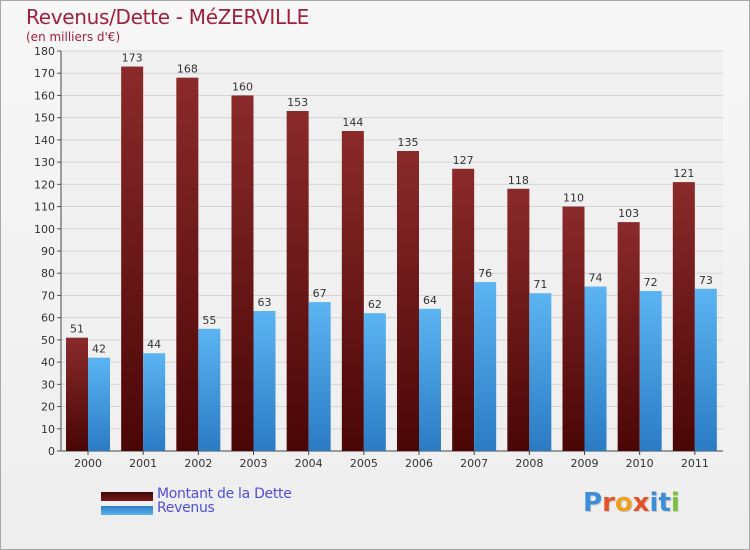  What do you see at coordinates (44, 207) in the screenshot?
I see `y-tick-label: 110` at bounding box center [44, 207].